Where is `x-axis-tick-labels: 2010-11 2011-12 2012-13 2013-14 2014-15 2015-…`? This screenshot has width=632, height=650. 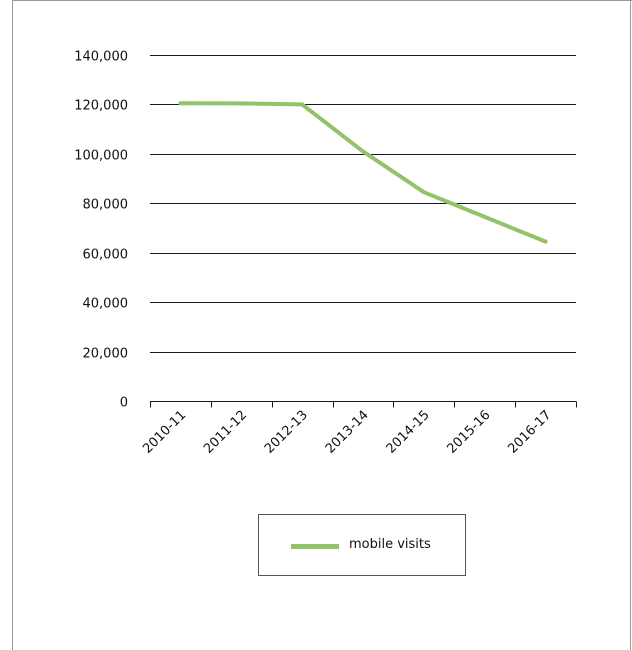
x-axis-tick-labels: 2010-11 2011-12 2012-13 2013-14 2014-15 2015-… is located at coordinates (347, 432).